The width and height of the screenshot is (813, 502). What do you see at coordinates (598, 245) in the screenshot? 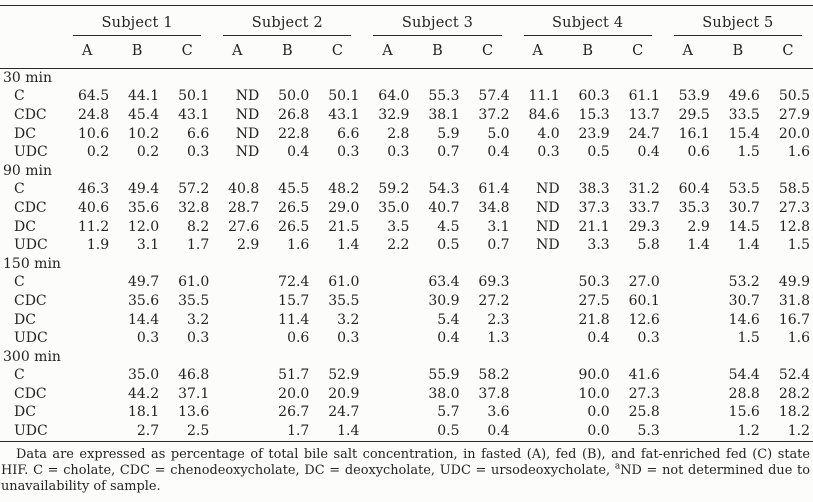
I see `value-cell: 3.3` at bounding box center [598, 245].